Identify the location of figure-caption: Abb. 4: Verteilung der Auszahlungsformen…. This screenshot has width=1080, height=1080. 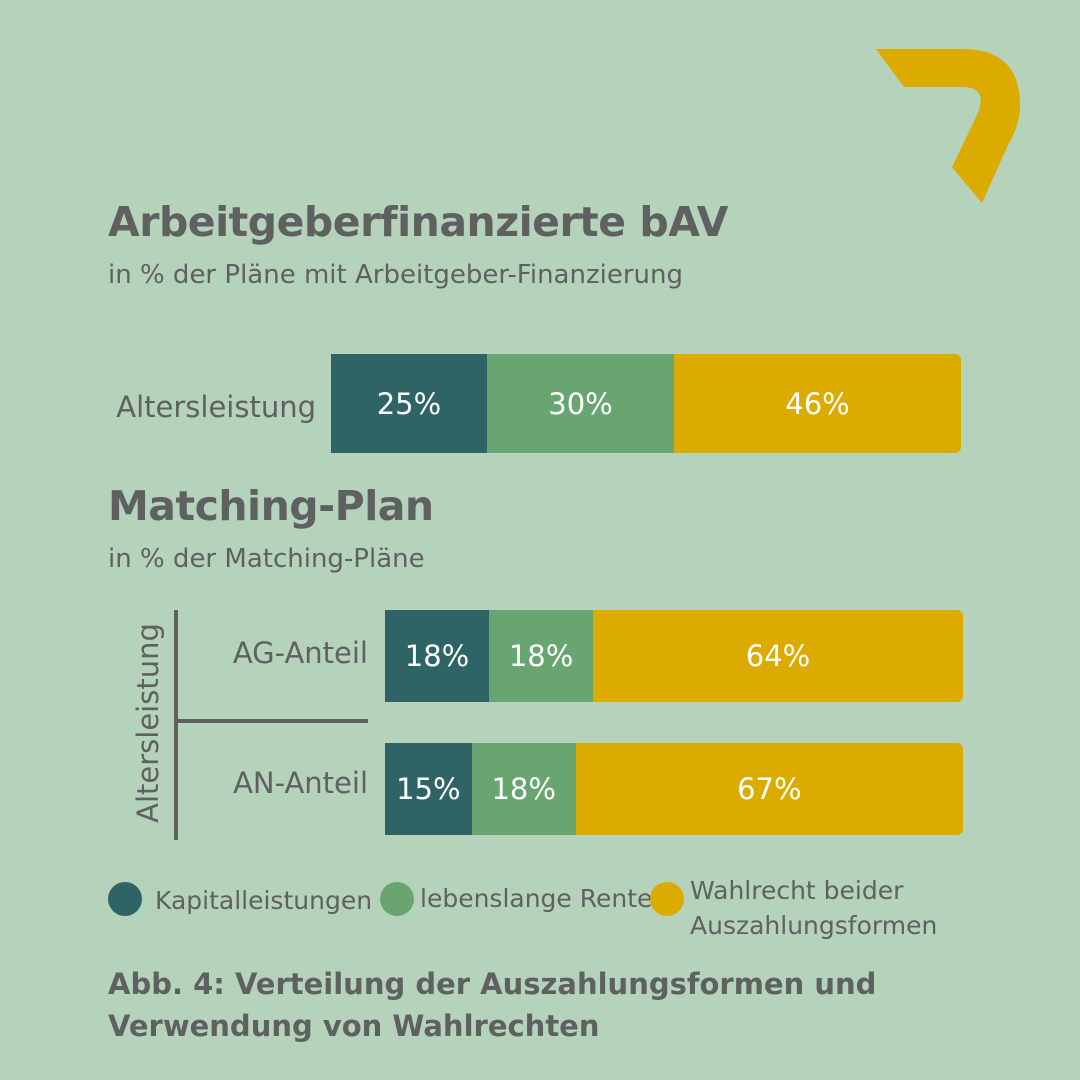
(492, 1005).